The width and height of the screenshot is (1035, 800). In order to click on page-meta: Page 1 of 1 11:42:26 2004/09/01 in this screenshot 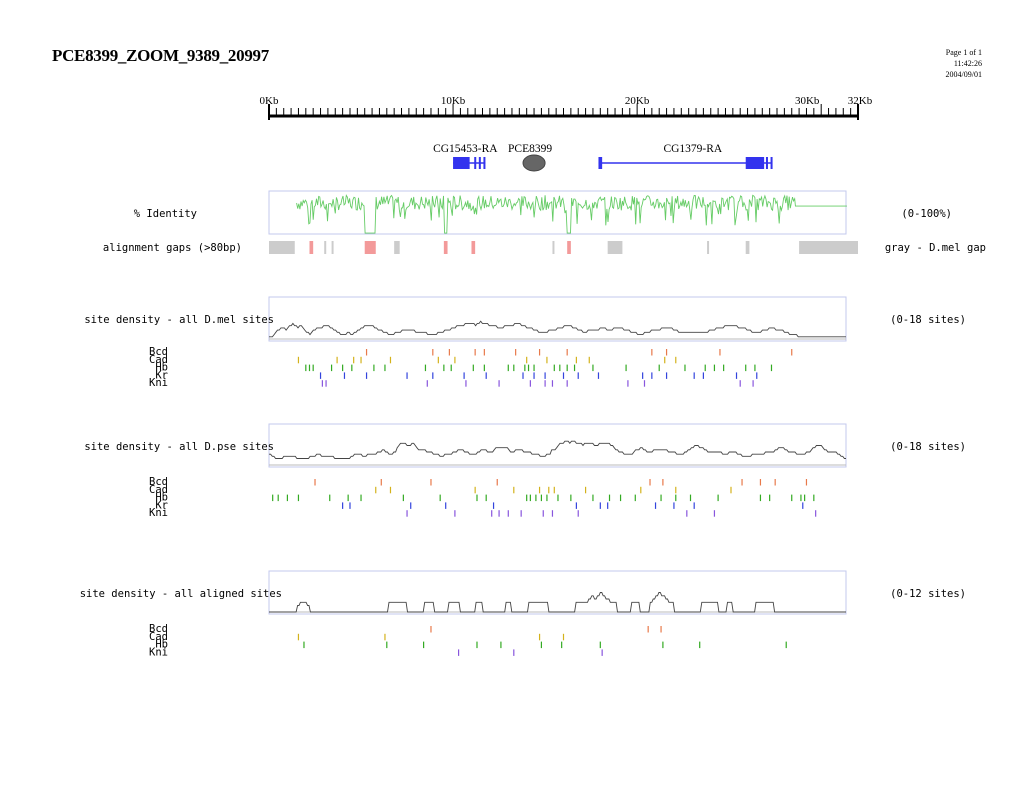, I will do `click(964, 63)`.